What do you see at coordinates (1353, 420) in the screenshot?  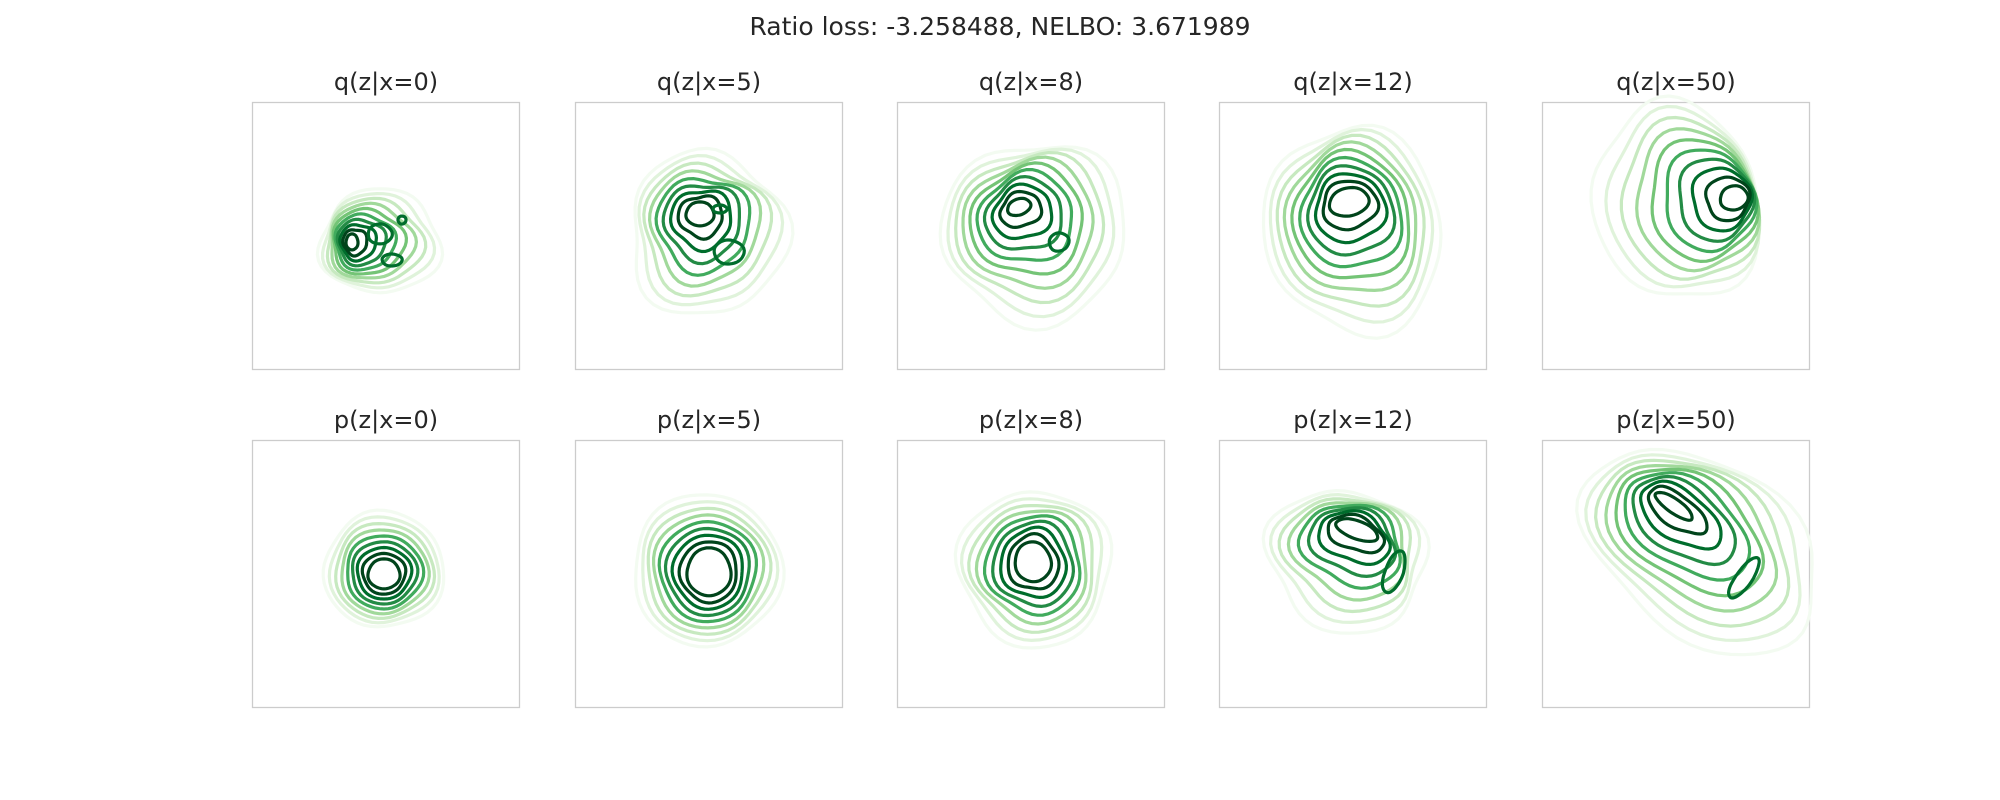 I see `panel-title: p(z|x=12)` at bounding box center [1353, 420].